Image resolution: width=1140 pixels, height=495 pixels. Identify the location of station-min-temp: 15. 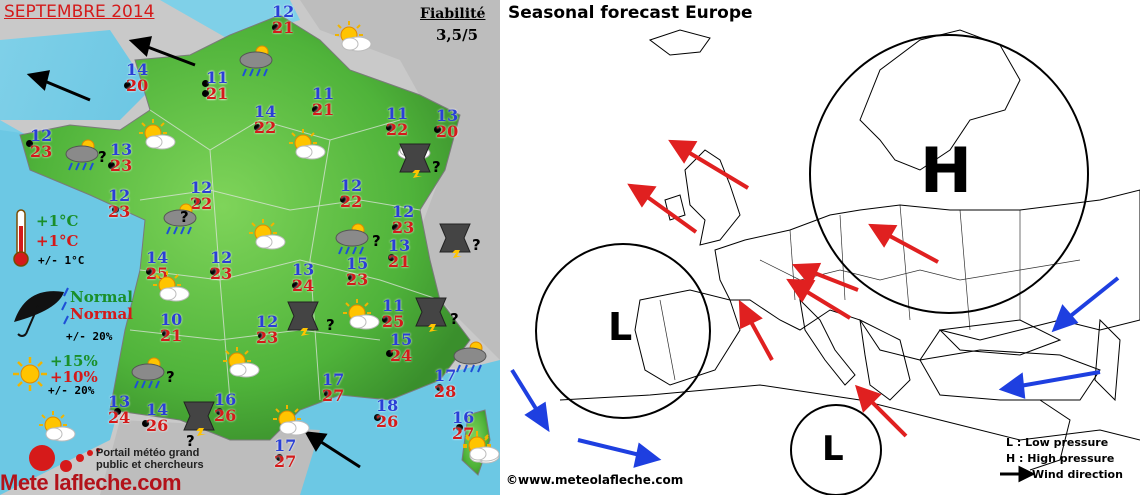
(401, 339).